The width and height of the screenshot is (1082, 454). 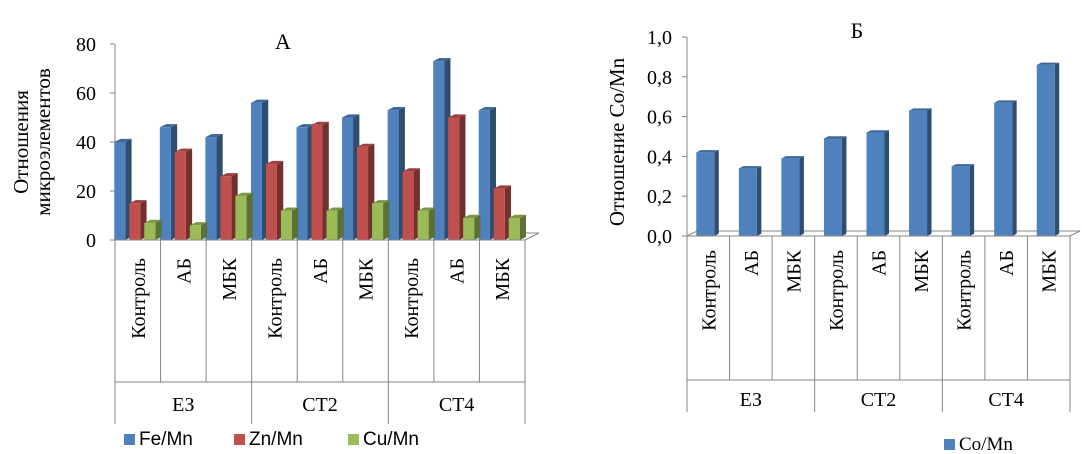 I want to click on y-tick-label: 20, so click(x=86, y=192).